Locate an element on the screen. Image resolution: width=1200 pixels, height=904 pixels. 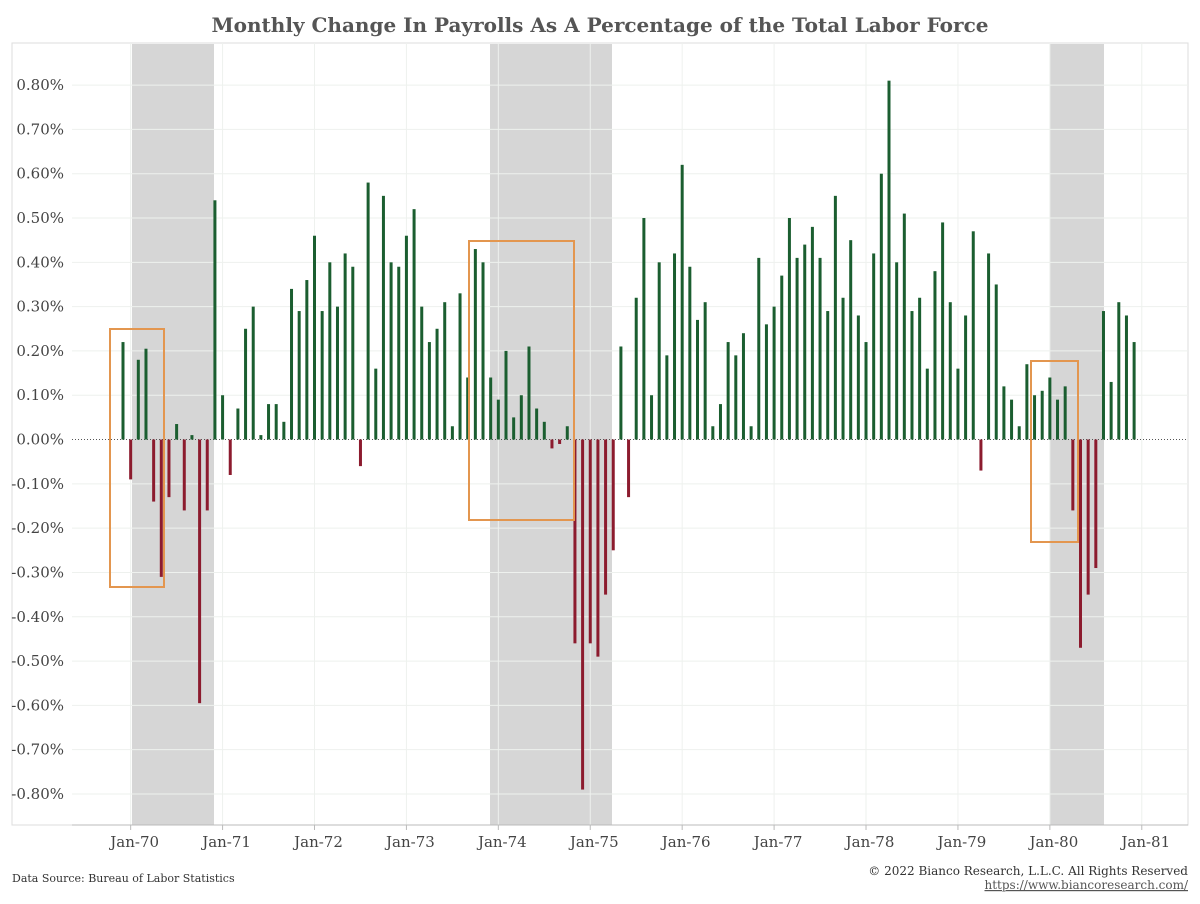
y-tick-label: -0.60% is located at coordinates (37, 705).